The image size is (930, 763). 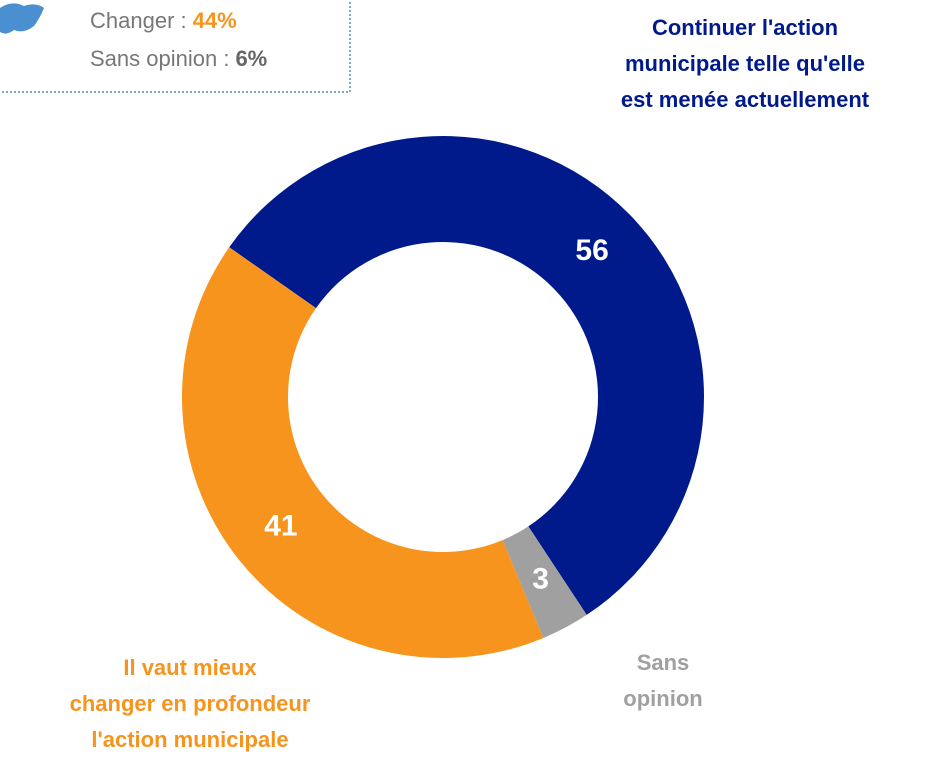 What do you see at coordinates (138, 20) in the screenshot?
I see `inset-label: Changer :` at bounding box center [138, 20].